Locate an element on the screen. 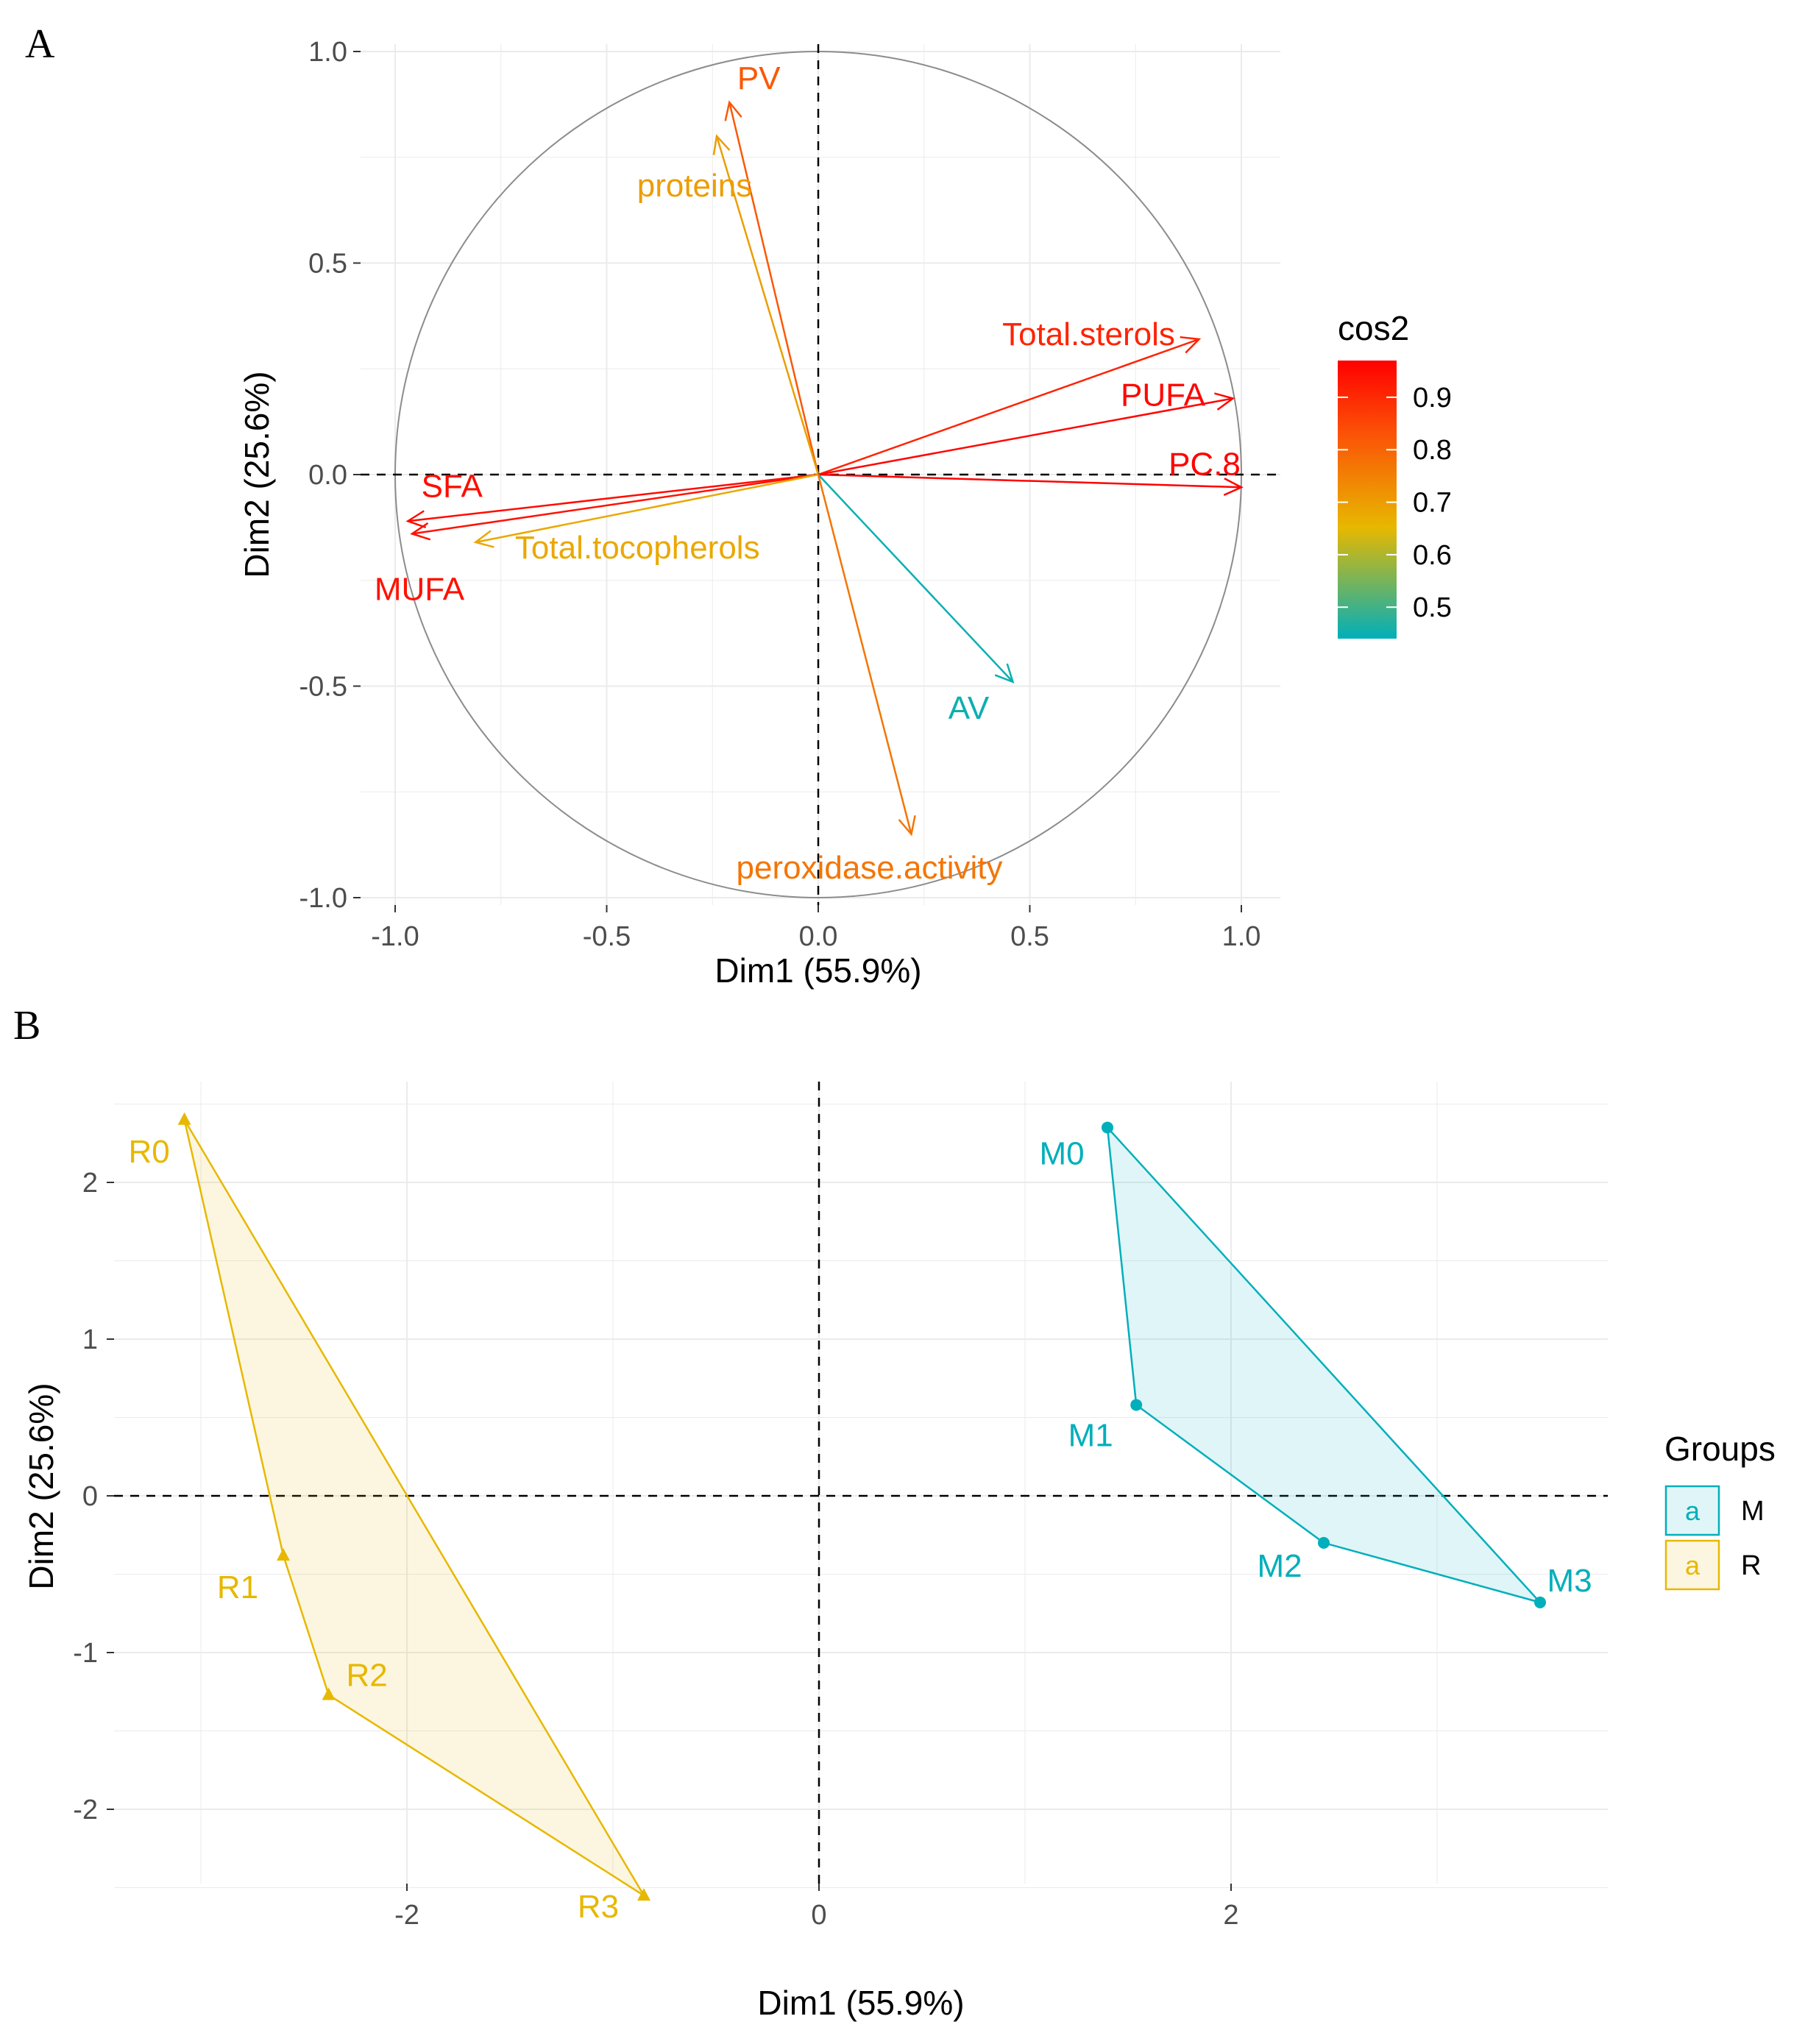 The width and height of the screenshot is (1805, 2044). vector-av: AV is located at coordinates (916, 600).